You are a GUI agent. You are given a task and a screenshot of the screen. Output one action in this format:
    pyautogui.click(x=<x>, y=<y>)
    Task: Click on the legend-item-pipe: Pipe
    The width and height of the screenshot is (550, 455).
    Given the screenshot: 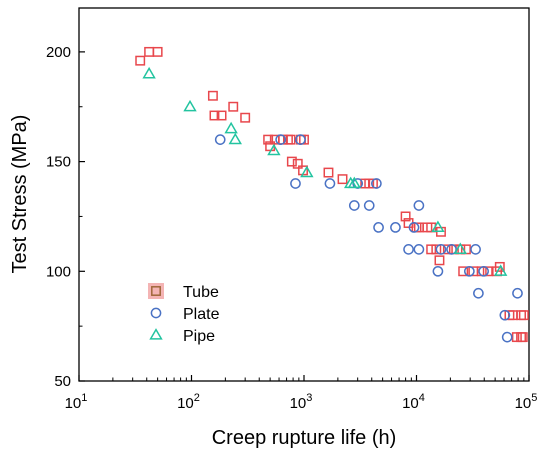 What is the action you would take?
    pyautogui.click(x=182, y=336)
    